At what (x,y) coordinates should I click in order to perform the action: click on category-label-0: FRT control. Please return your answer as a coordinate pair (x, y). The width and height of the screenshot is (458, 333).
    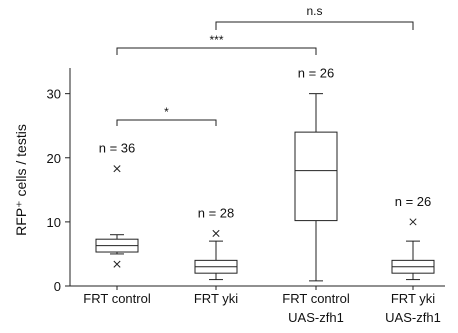
    Looking at the image, I should click on (117, 298).